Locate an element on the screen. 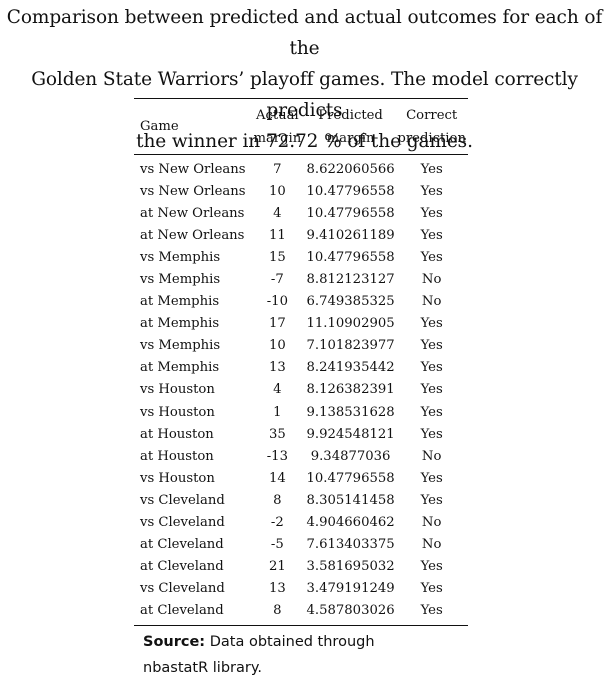 The image size is (609, 689). cell-predicted-margin: 7.101823977 is located at coordinates (350, 346).